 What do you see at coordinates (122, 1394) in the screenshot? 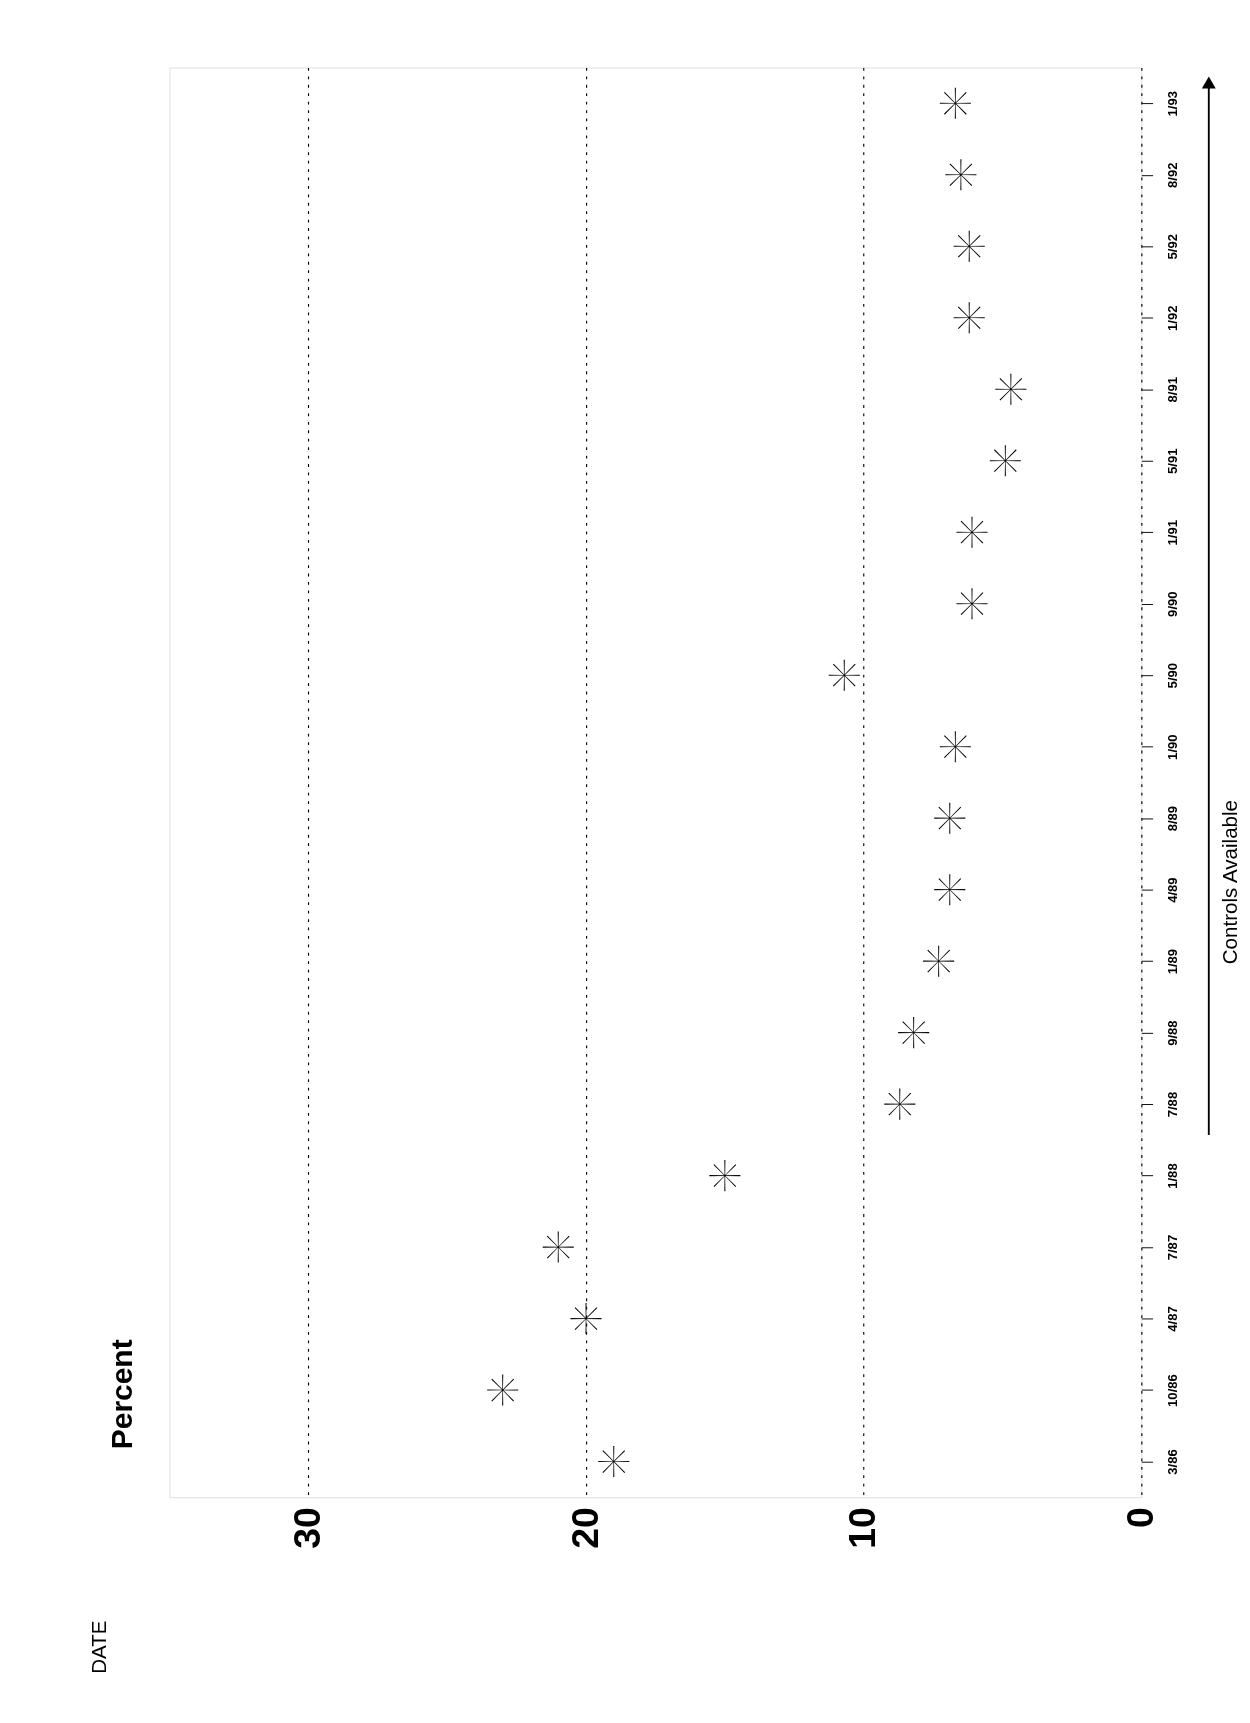
I see `y-axis-title: Percent` at bounding box center [122, 1394].